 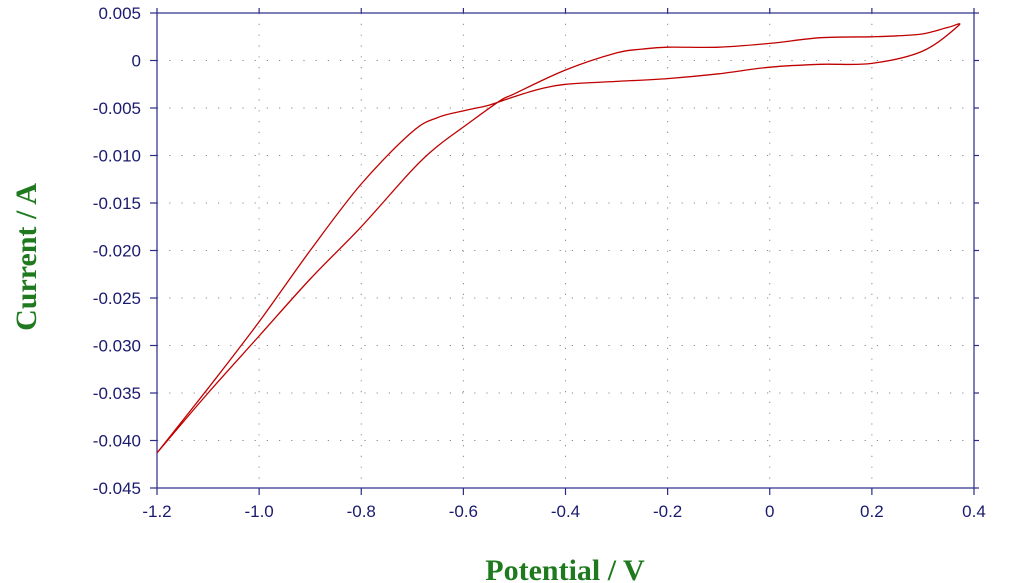 I want to click on x-tick-label: -0.6, so click(x=463, y=511).